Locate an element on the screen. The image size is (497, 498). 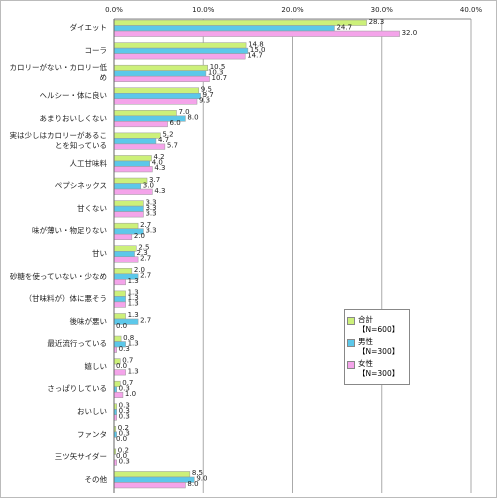
x-tick-label: 40.0% is located at coordinates (471, 10).